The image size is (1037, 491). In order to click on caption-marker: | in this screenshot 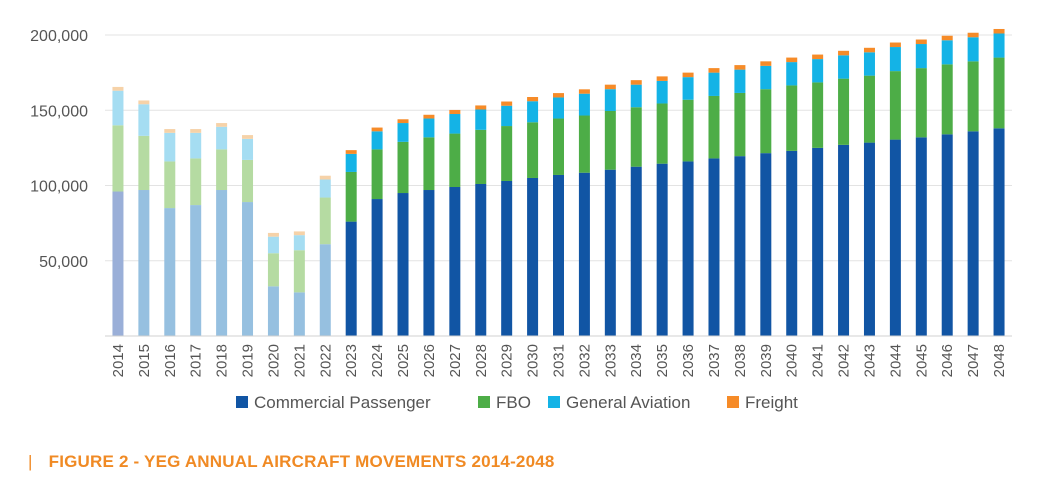, I will do `click(30, 461)`.